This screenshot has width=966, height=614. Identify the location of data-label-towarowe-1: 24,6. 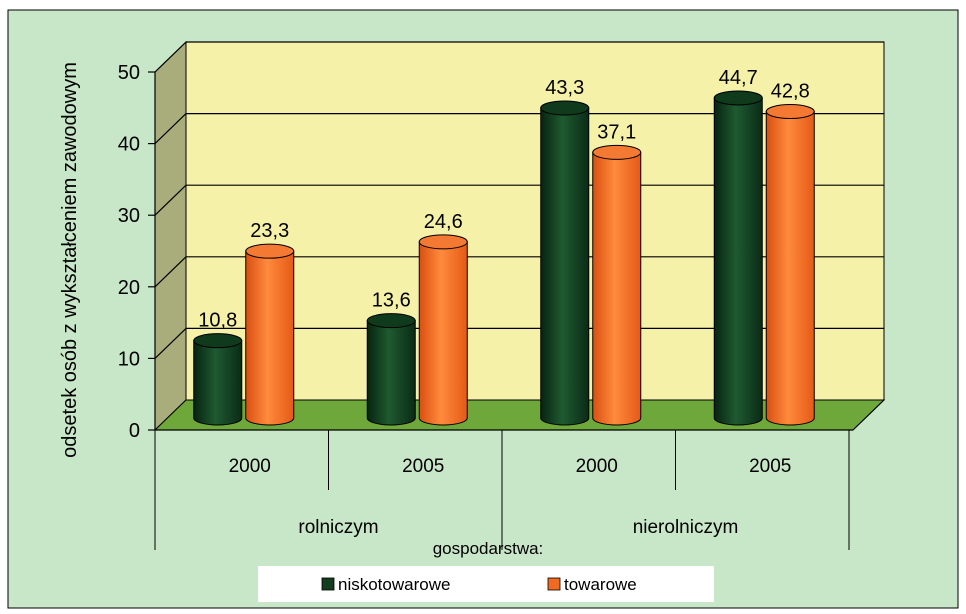
(443, 222).